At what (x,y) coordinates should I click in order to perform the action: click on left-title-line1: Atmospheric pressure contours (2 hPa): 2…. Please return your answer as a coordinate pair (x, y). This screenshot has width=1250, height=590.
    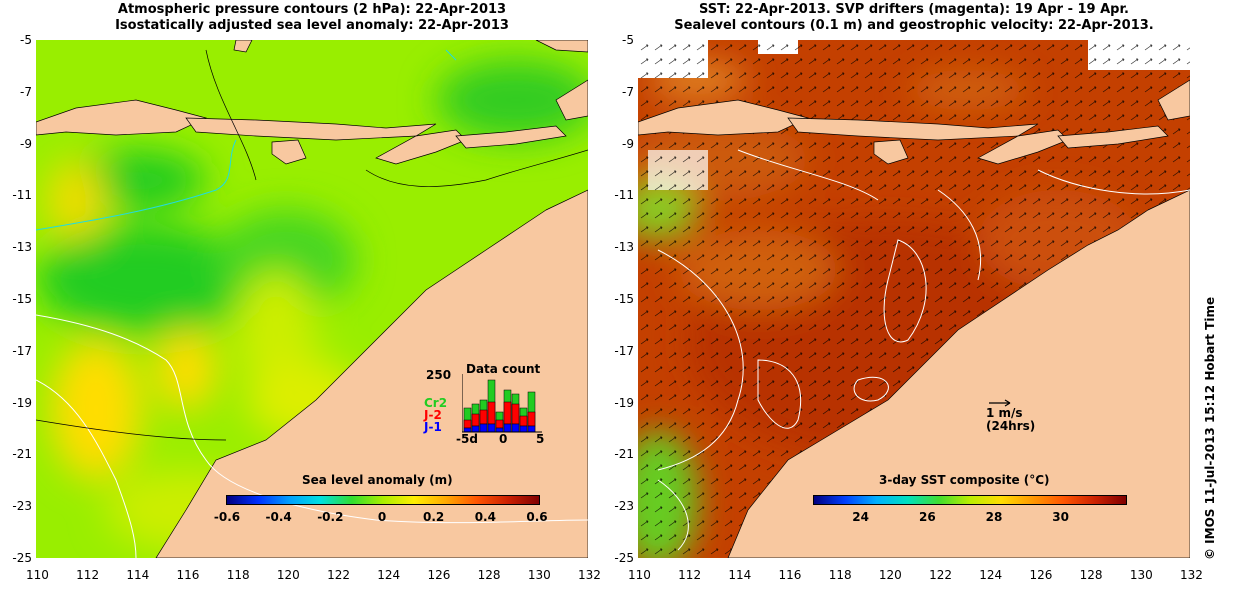
    Looking at the image, I should click on (312, 9).